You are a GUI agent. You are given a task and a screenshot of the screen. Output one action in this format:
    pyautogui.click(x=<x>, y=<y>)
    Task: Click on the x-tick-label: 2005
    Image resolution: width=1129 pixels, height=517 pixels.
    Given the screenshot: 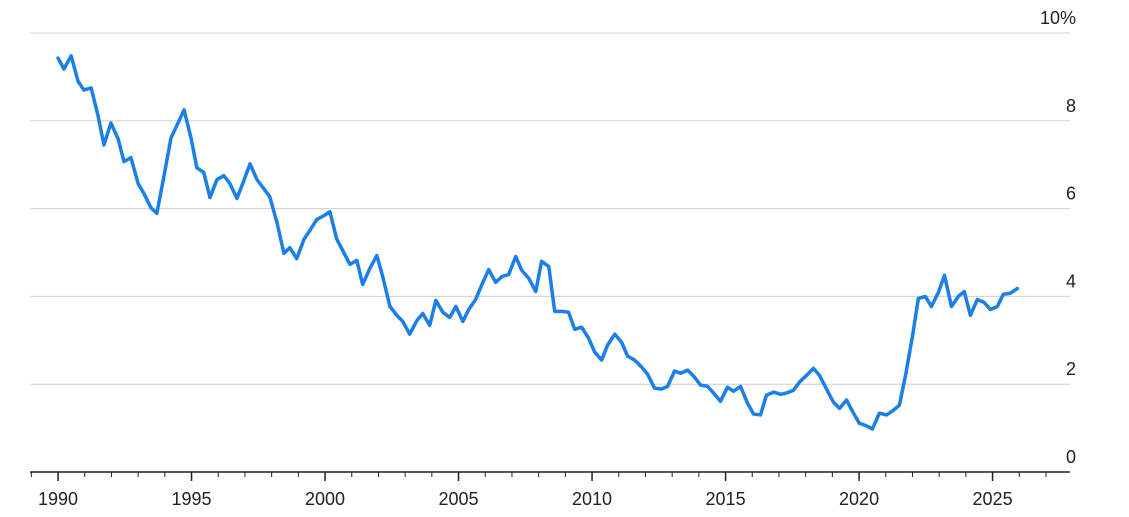 What is the action you would take?
    pyautogui.click(x=459, y=499)
    